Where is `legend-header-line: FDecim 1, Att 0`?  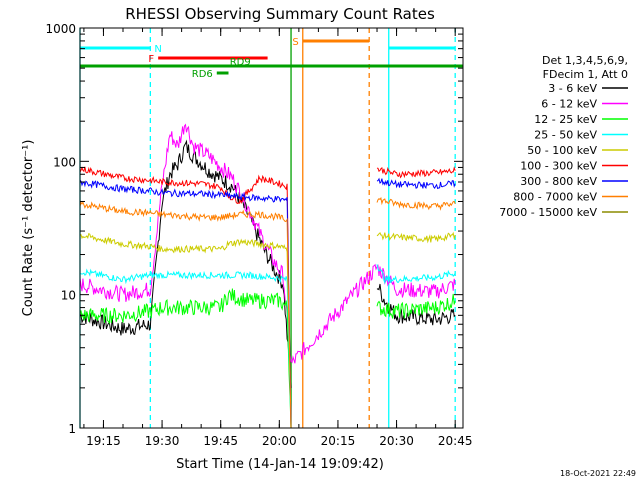
legend-header-line: FDecim 1, Att 0 is located at coordinates (585, 74).